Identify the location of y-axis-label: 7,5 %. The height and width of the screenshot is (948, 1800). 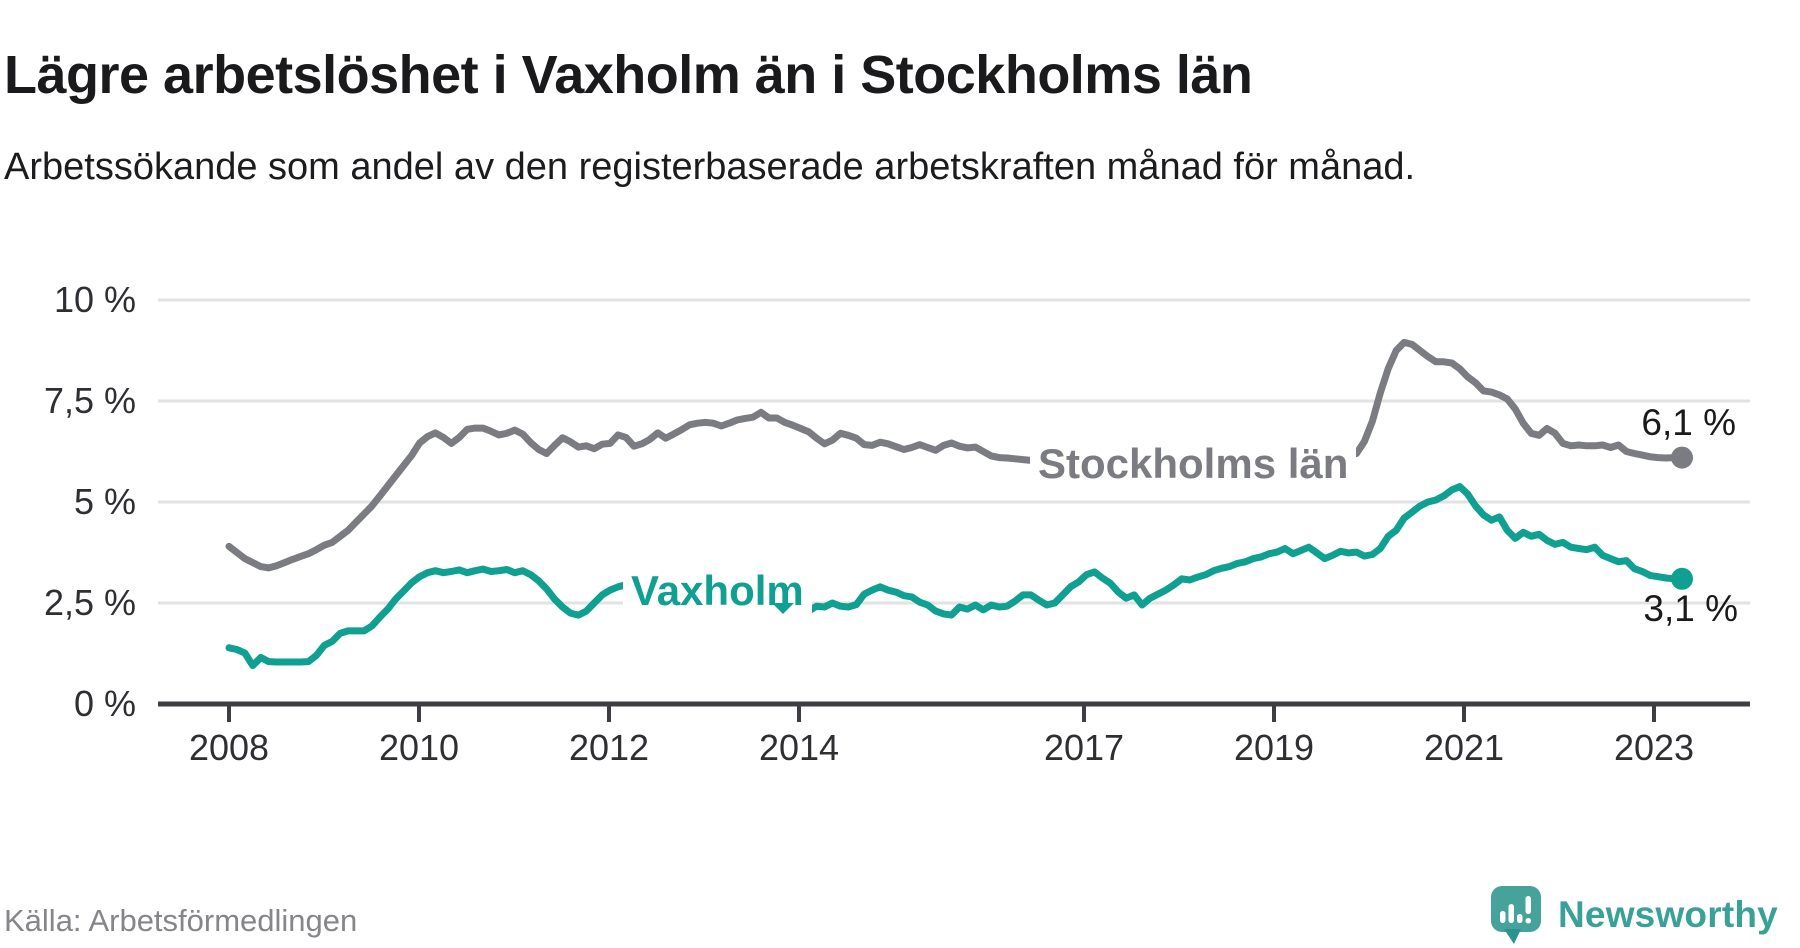
(89, 400).